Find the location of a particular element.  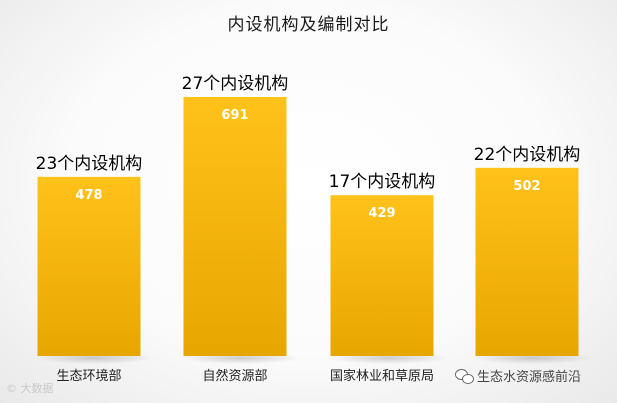

data-label: 502 is located at coordinates (526, 186).